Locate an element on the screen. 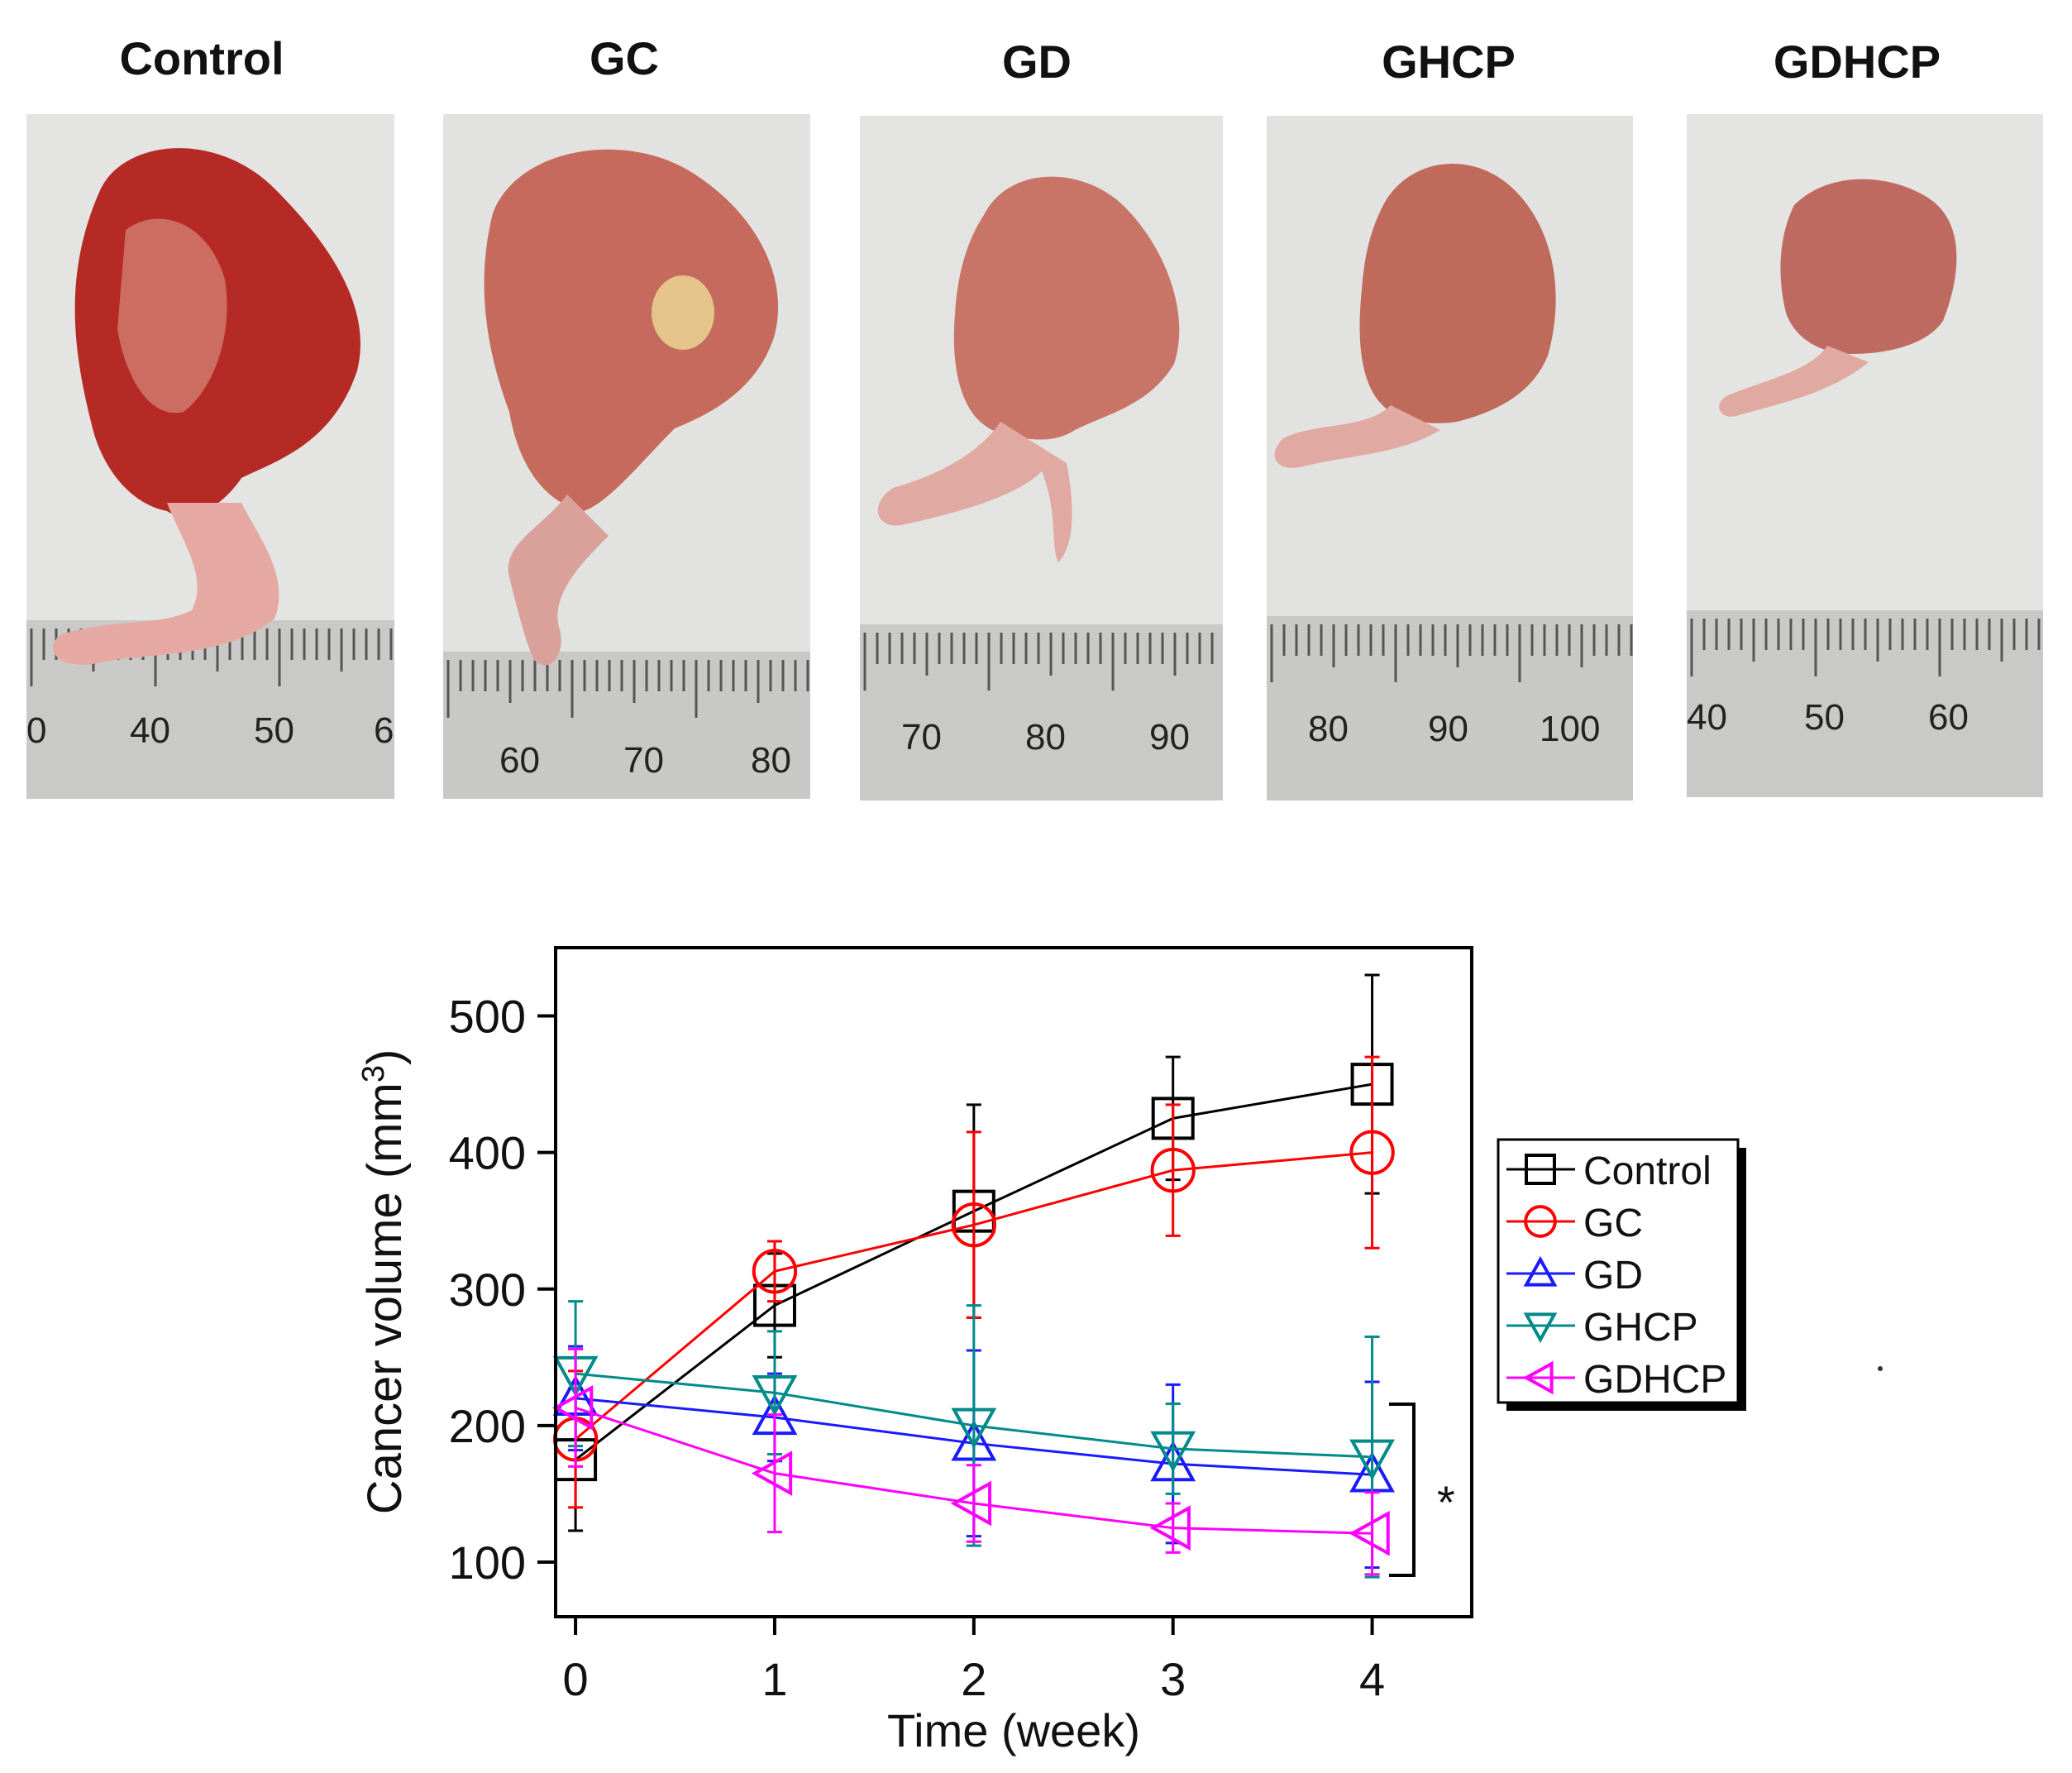  y-tick-label: 400 is located at coordinates (487, 1153).